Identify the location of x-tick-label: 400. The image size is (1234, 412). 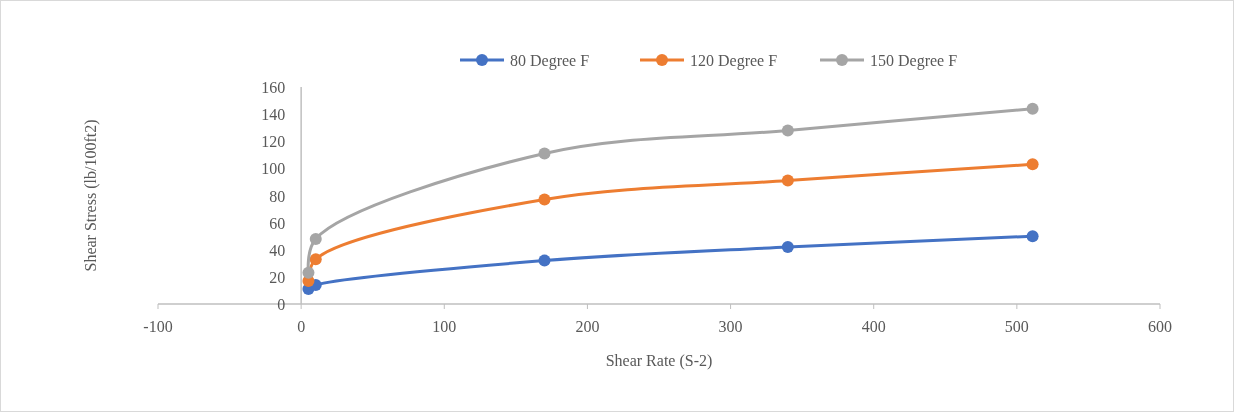
(873, 326).